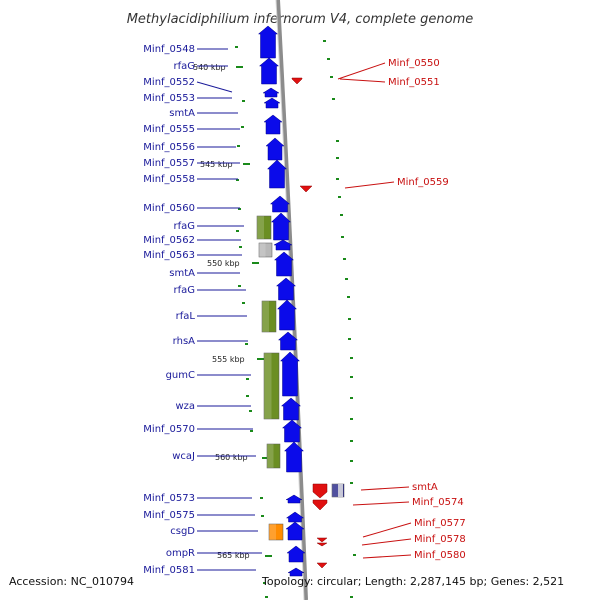 The width and height of the screenshot is (600, 600). Describe the element at coordinates (169, 179) in the screenshot. I see `gene-label-left: Minf_0558` at that location.